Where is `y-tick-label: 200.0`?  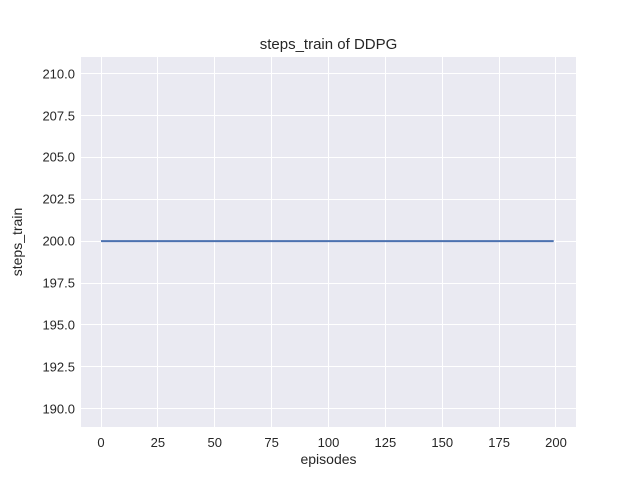
y-tick-label: 200.0 is located at coordinates (58, 241).